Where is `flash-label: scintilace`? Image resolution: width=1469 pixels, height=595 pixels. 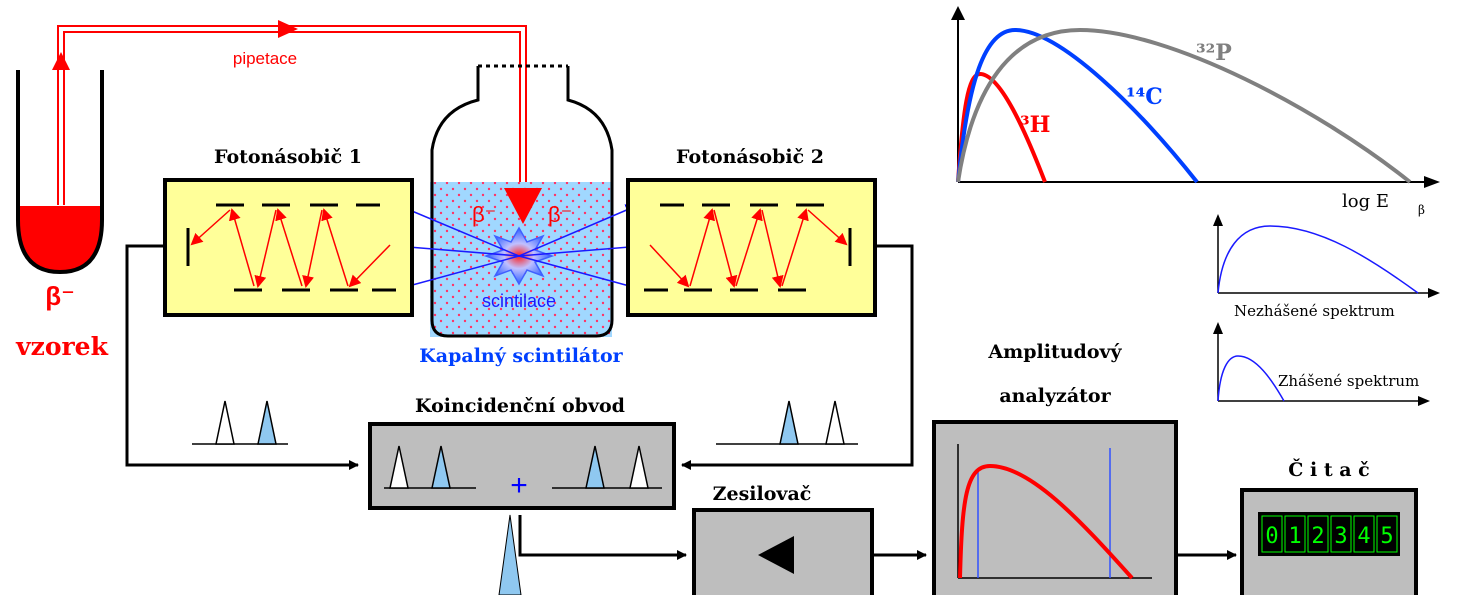
flash-label: scintilace is located at coordinates (519, 301).